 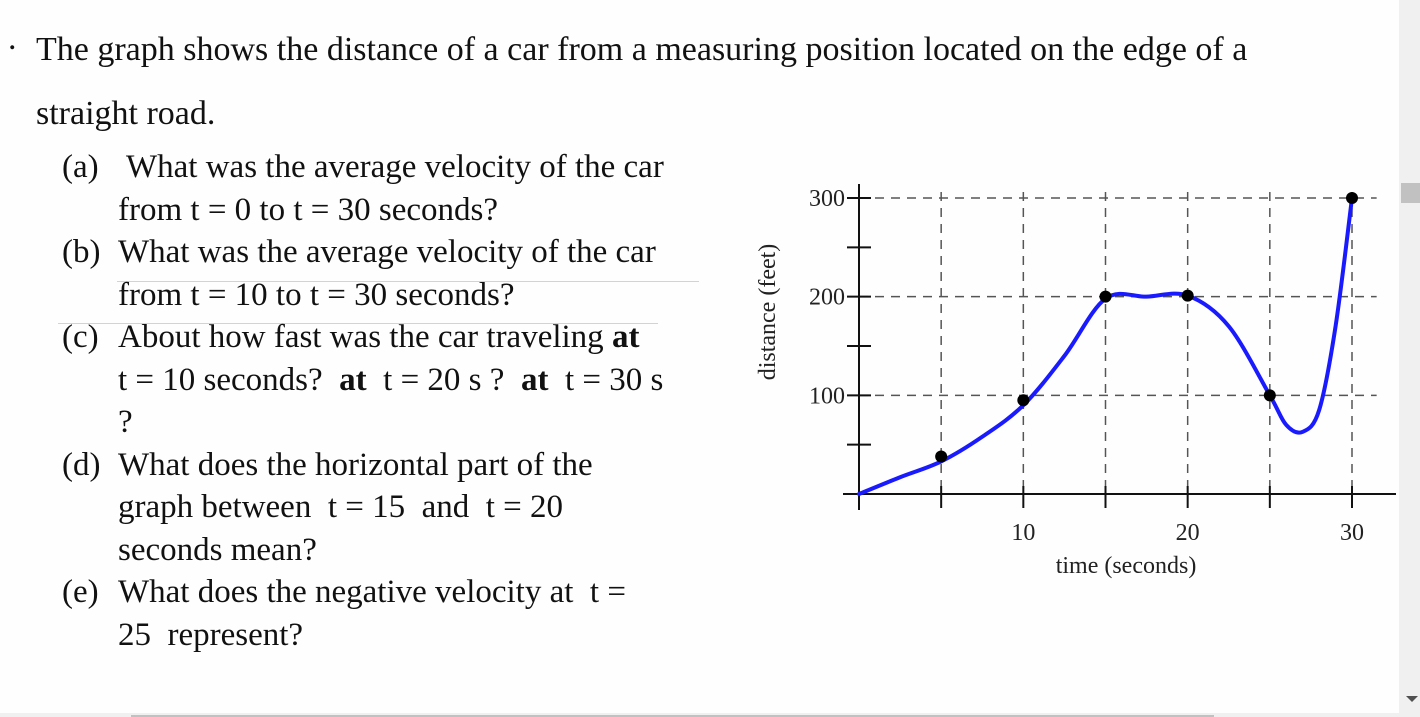 I want to click on part-label: (d), so click(x=81, y=464).